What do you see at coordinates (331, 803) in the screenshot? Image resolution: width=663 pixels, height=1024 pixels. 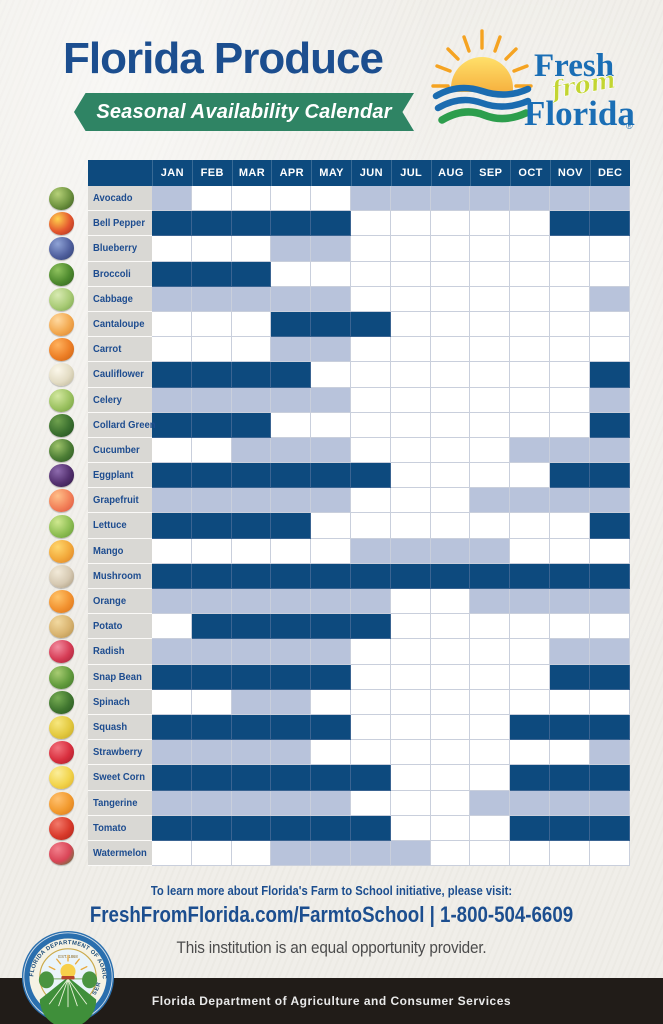 I see `cell-tangerine-may` at bounding box center [331, 803].